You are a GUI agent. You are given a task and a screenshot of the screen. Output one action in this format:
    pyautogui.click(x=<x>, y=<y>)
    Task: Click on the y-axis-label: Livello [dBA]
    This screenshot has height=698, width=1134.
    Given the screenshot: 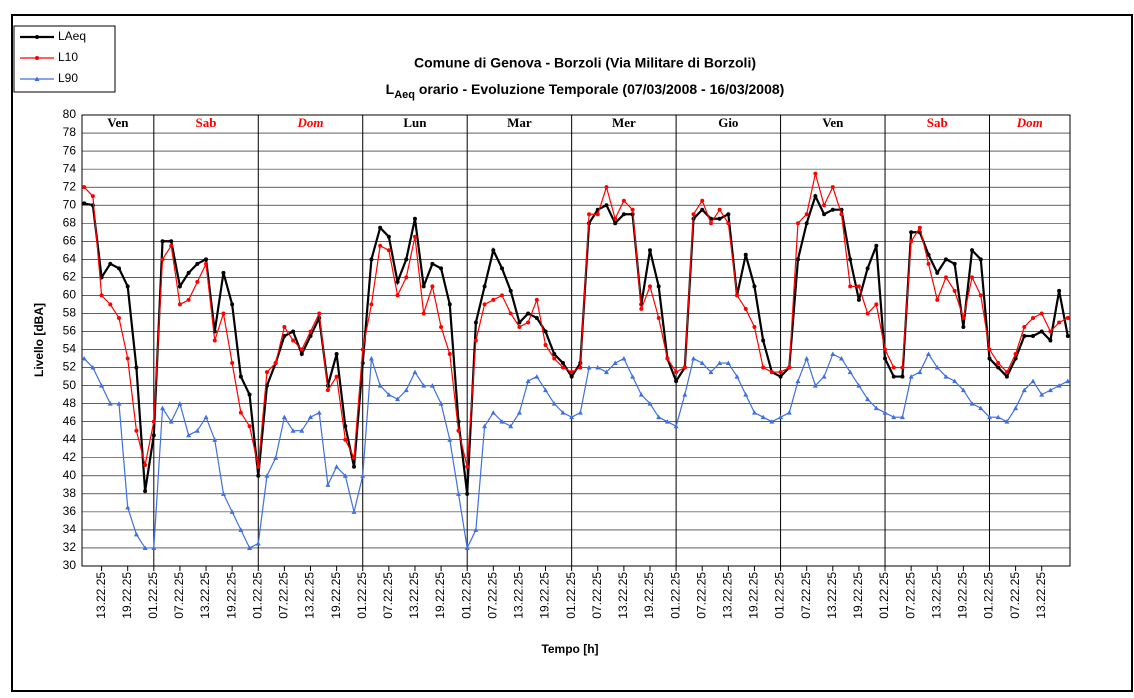 What is the action you would take?
    pyautogui.click(x=39, y=340)
    